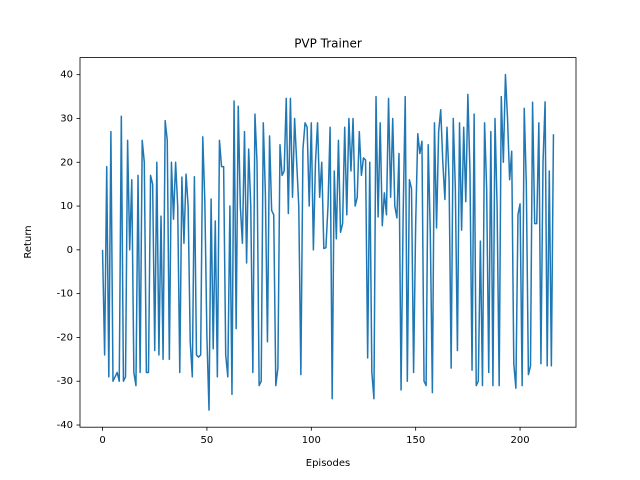 The width and height of the screenshot is (640, 480). Describe the element at coordinates (328, 44) in the screenshot. I see `chart-title: PVP Trainer` at that location.